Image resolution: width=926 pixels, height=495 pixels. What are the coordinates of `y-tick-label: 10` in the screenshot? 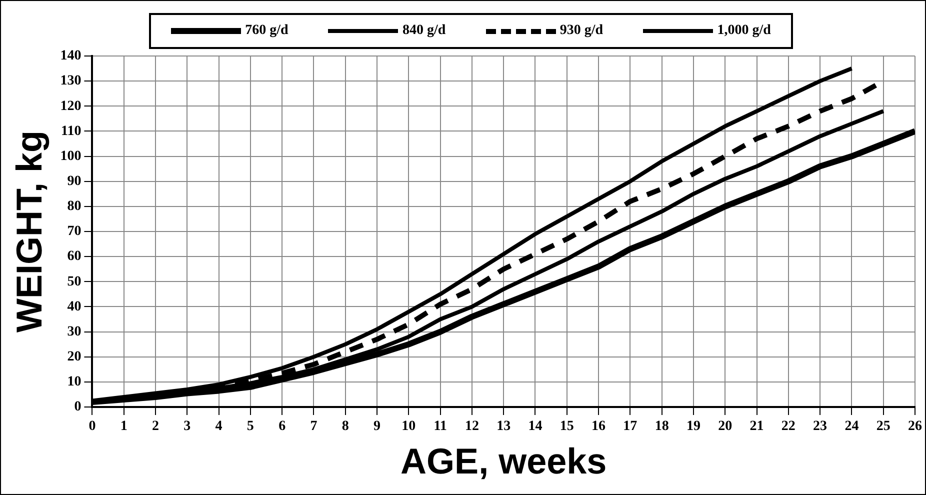 It's located at (74, 382).